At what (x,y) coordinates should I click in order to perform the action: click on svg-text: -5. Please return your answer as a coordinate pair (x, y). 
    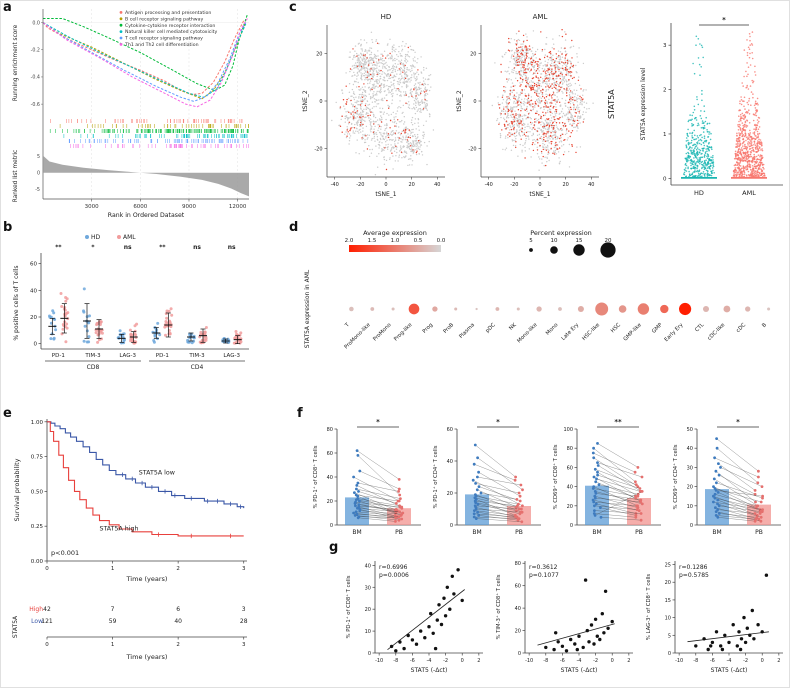
    Looking at the image, I should click on (37, 190).